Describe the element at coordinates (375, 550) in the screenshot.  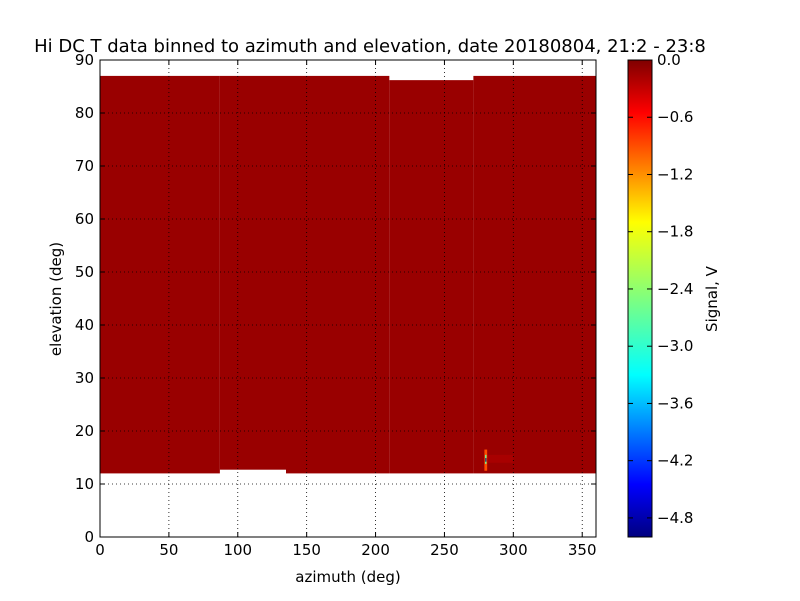
I see `x-tick-label: 200` at that location.